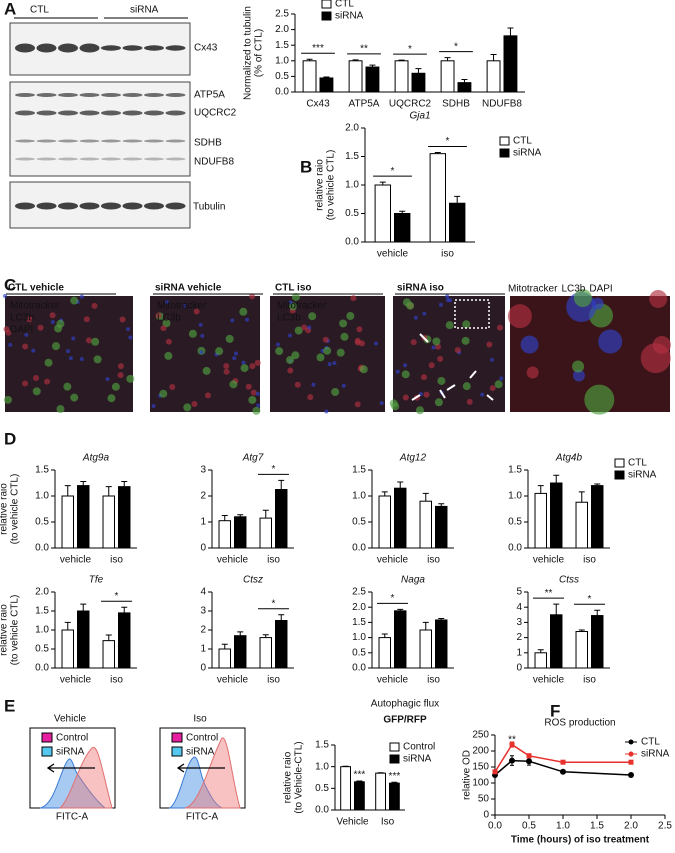  Describe the element at coordinates (21, 330) in the screenshot. I see `stain-label: DAPI` at that location.